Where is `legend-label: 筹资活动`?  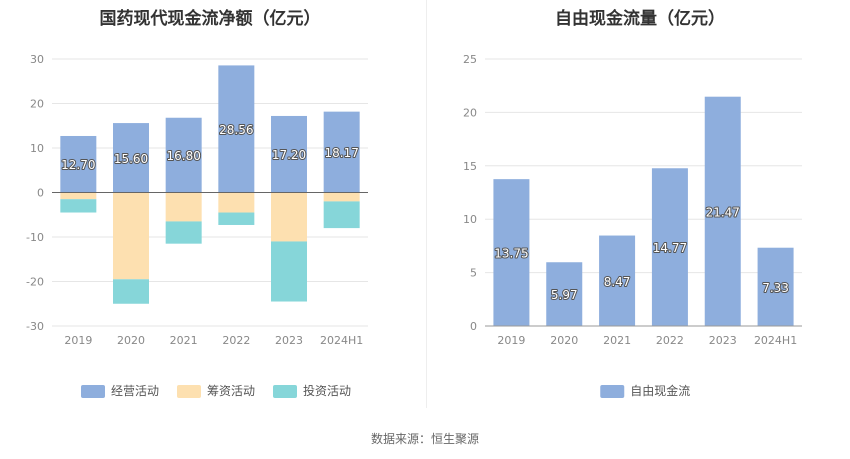
legend-label: 筹资活动 is located at coordinates (231, 391).